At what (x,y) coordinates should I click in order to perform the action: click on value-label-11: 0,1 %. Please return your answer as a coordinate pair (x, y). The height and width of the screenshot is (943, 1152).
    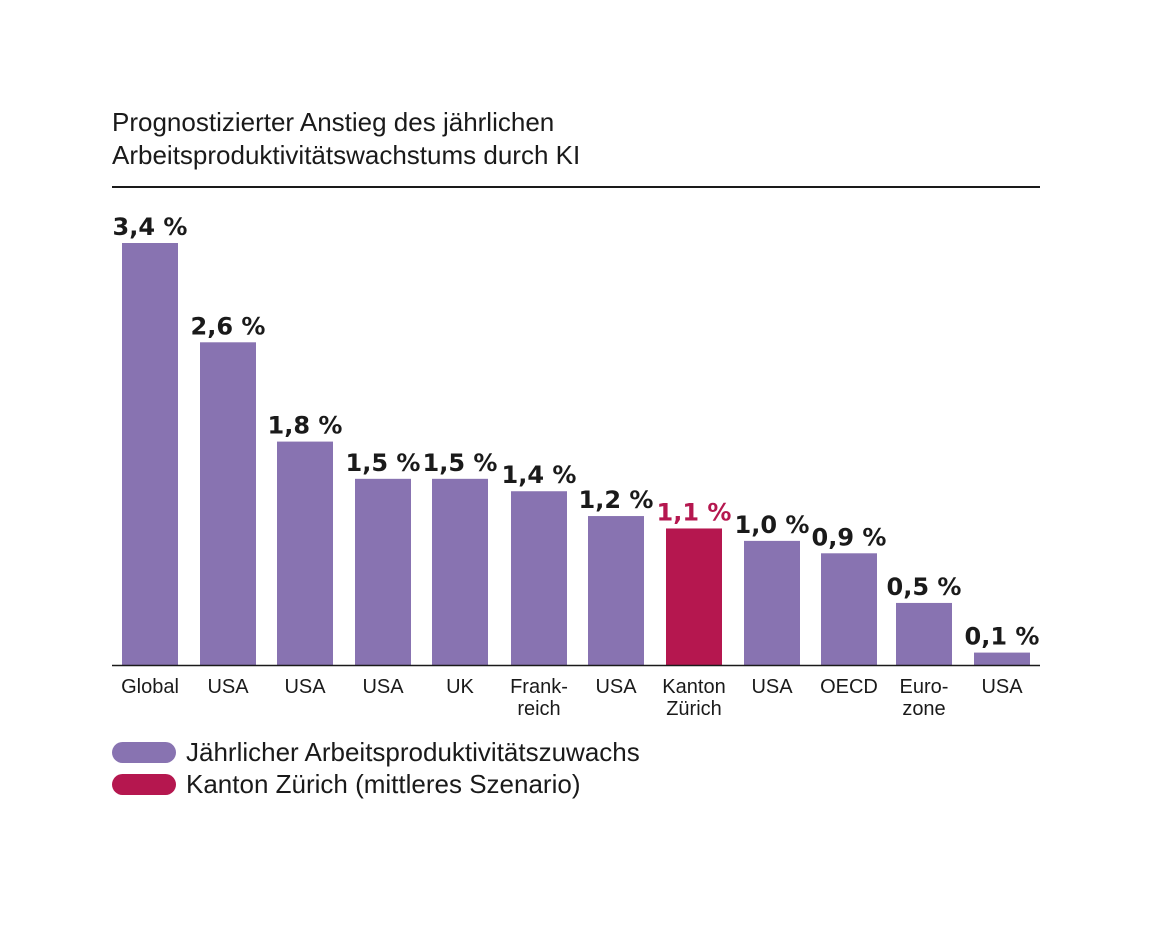
    Looking at the image, I should click on (1002, 637).